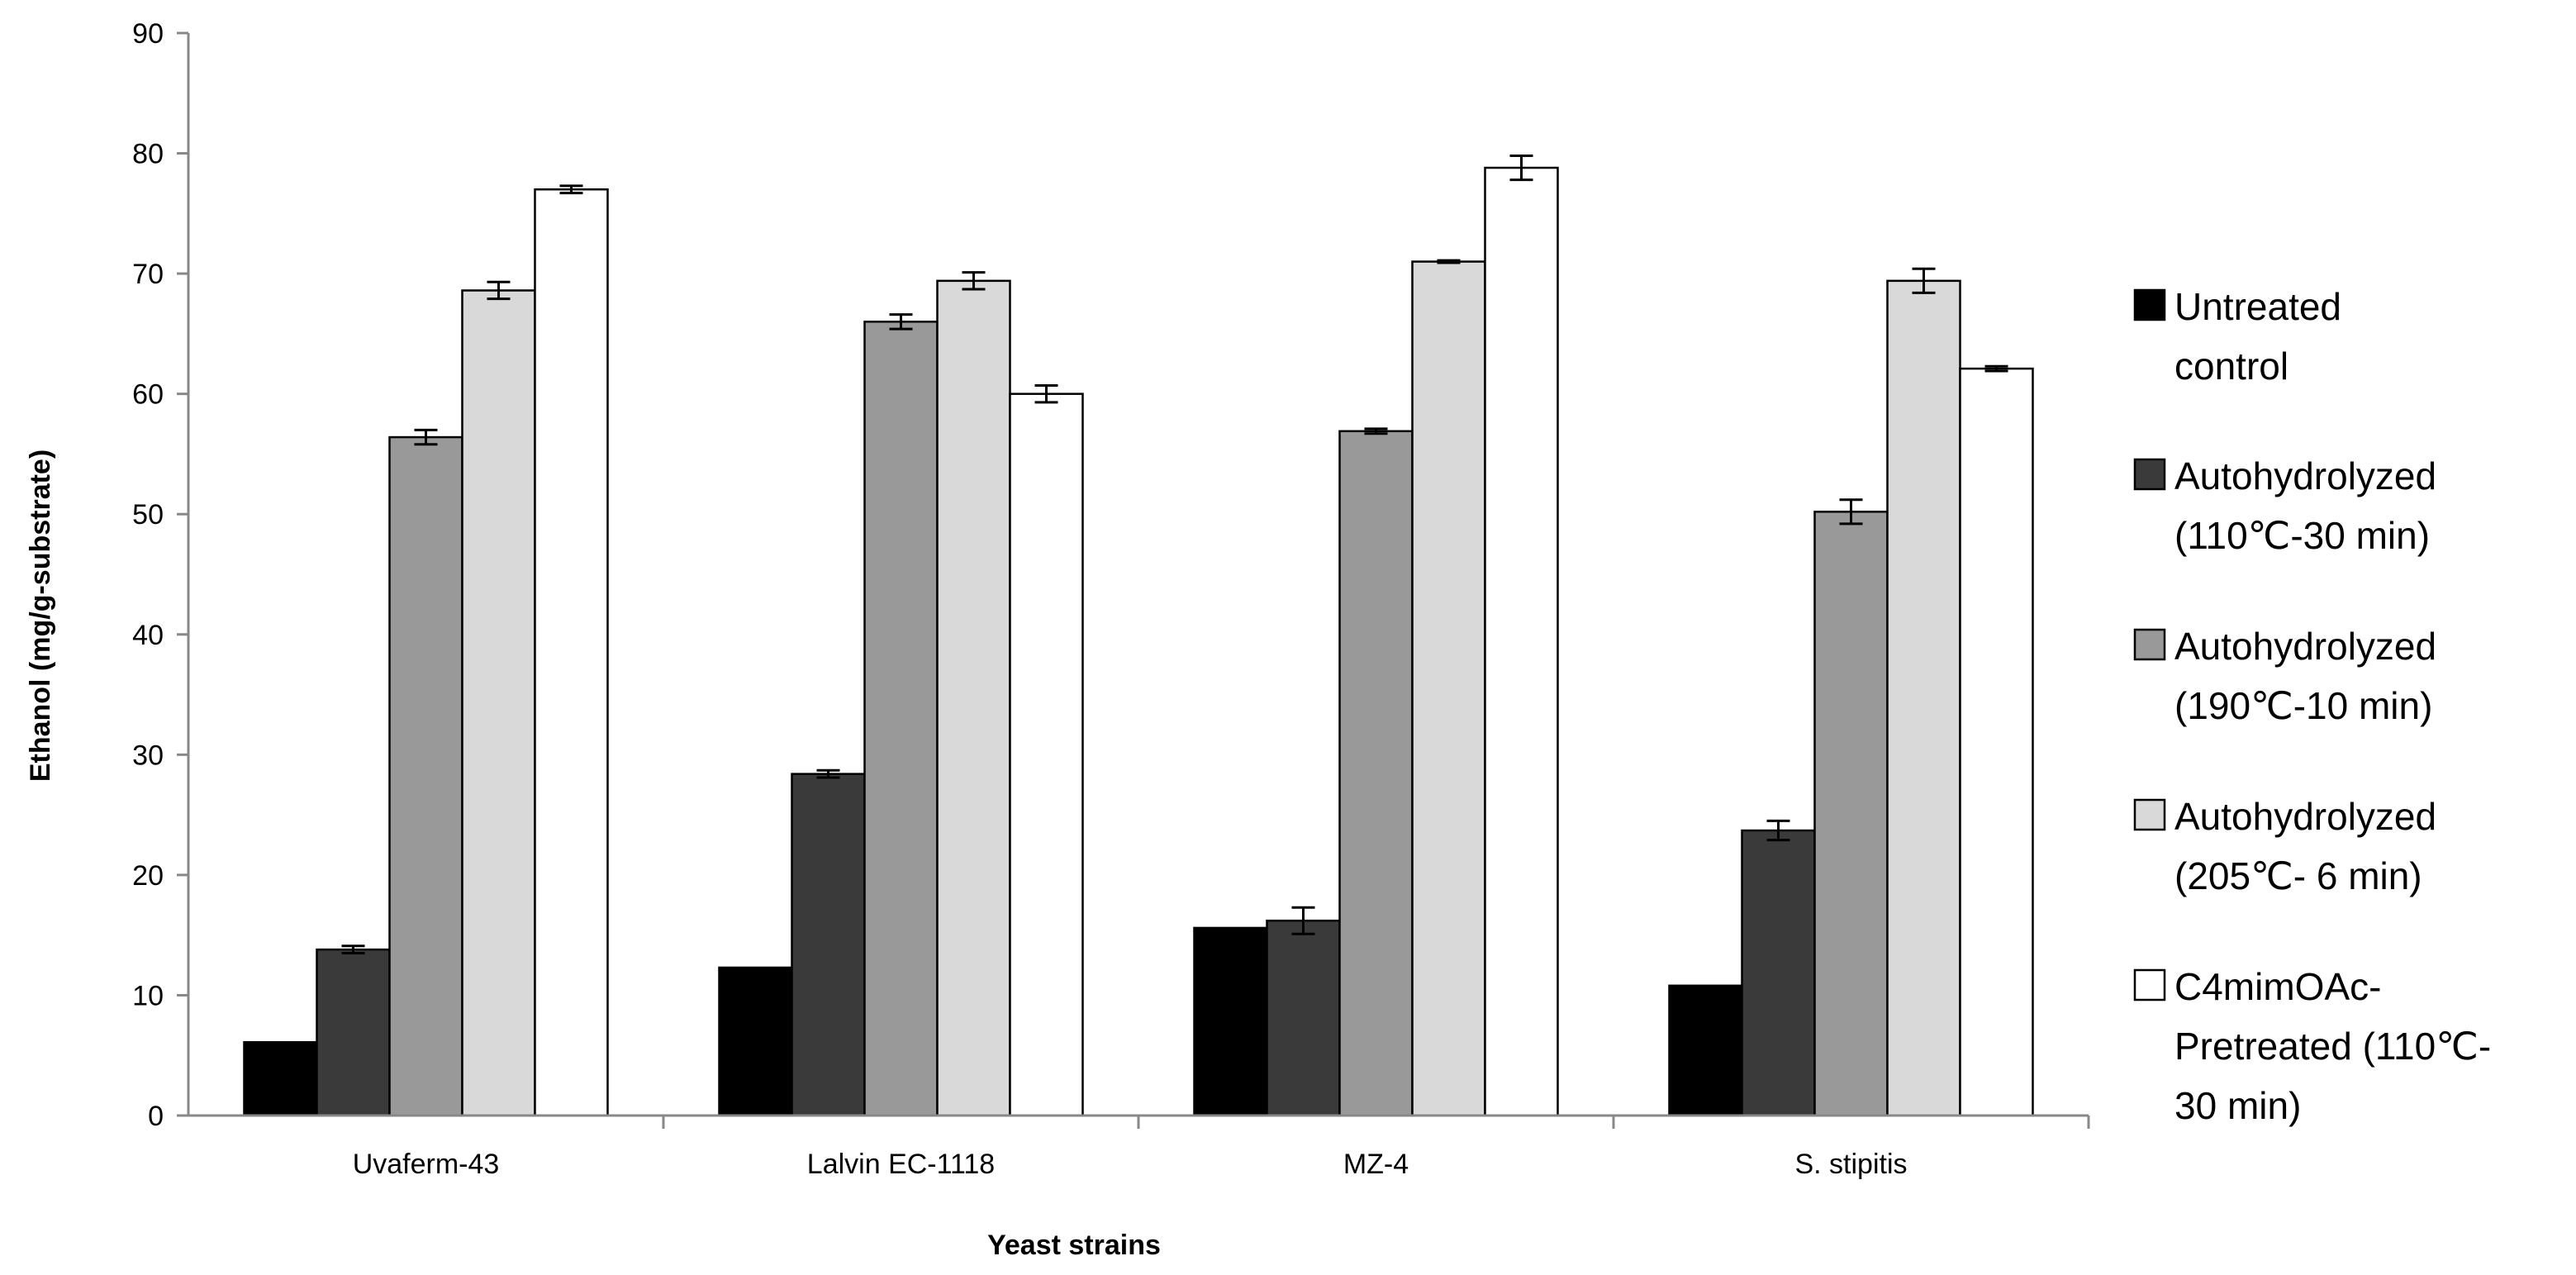  I want to click on y-tick-label: 10, so click(148, 995).